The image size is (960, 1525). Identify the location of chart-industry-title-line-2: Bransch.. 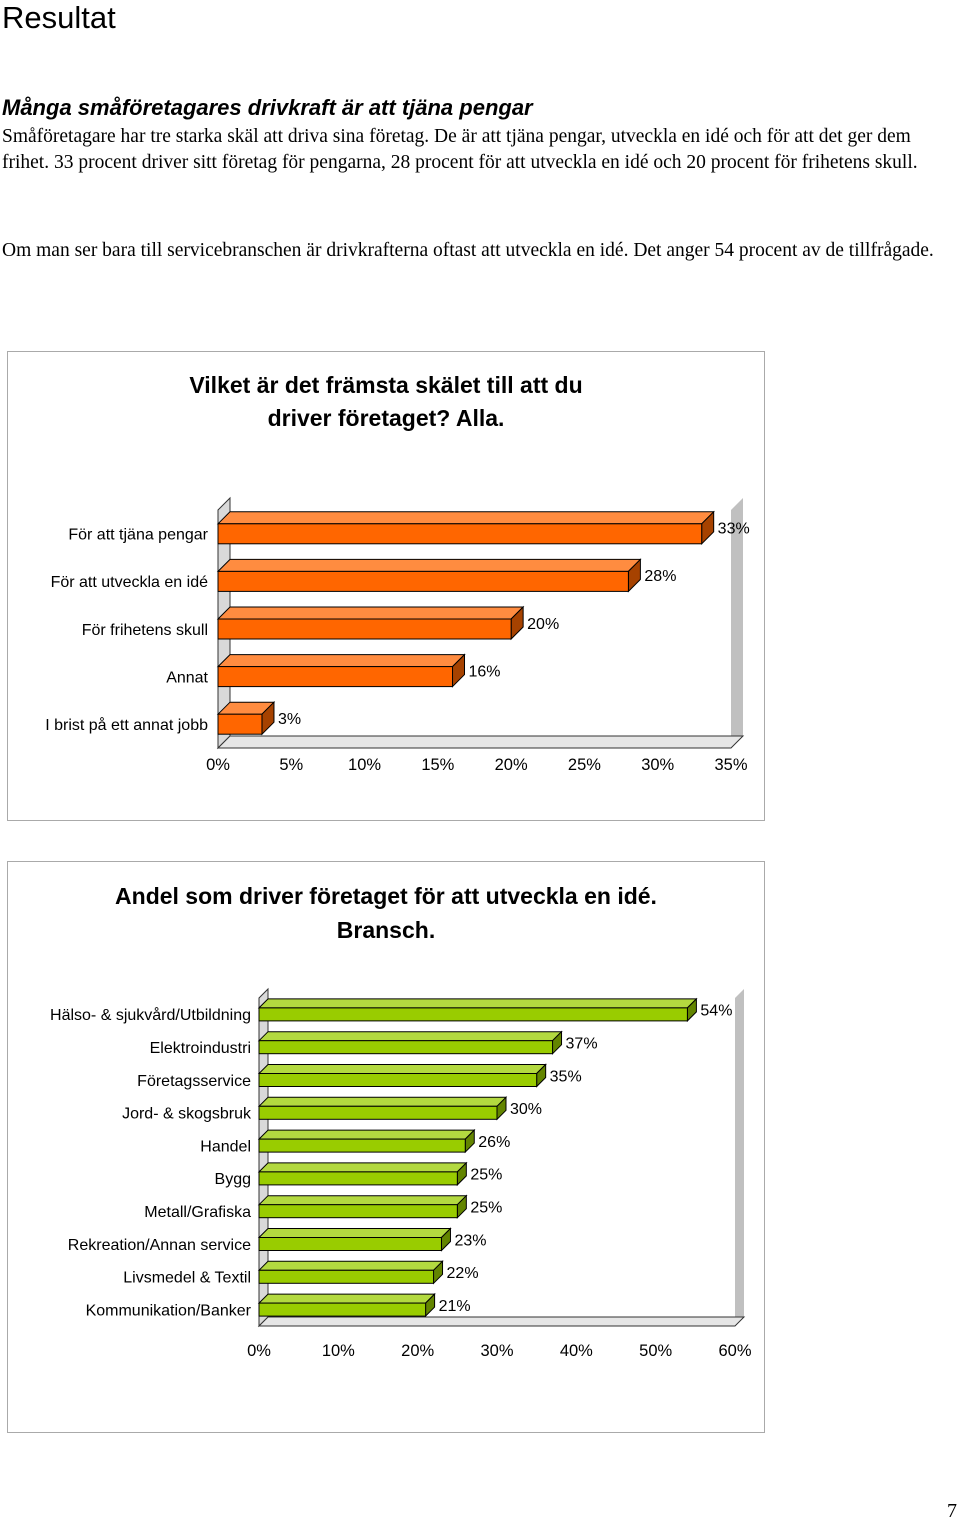
(386, 930).